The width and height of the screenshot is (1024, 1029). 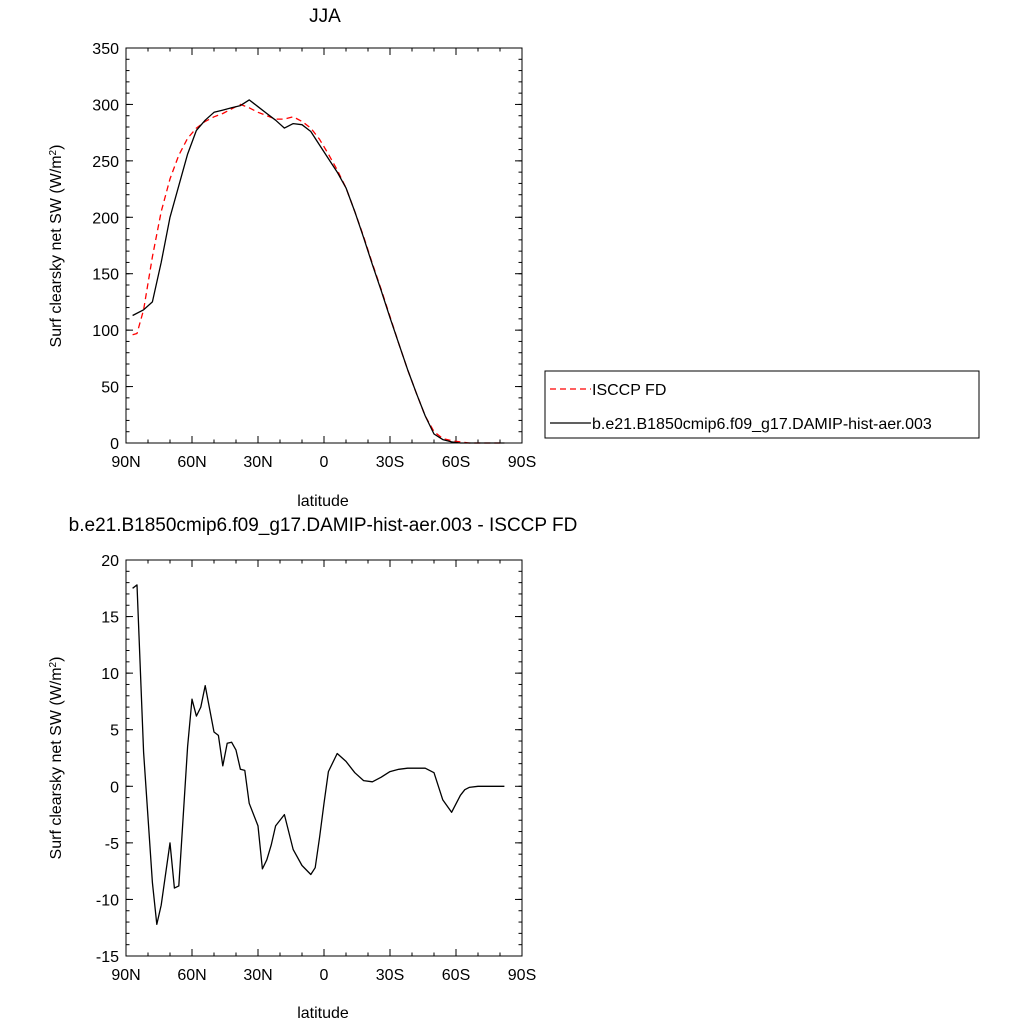 What do you see at coordinates (105, 49) in the screenshot?
I see `top-y-tick-label: 350` at bounding box center [105, 49].